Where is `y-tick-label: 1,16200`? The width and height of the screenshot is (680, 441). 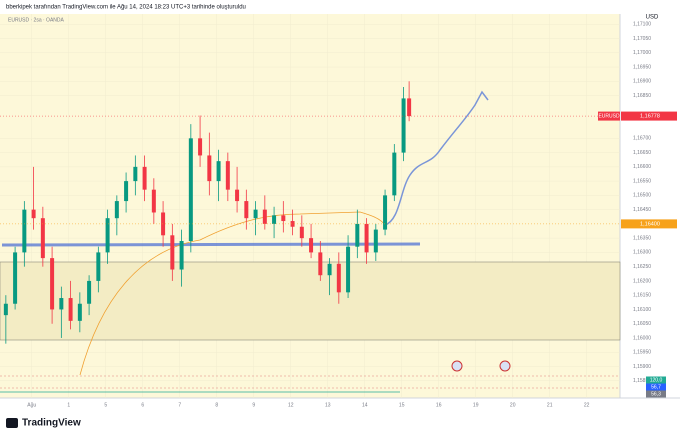 y-tick-label: 1,16200 is located at coordinates (642, 281).